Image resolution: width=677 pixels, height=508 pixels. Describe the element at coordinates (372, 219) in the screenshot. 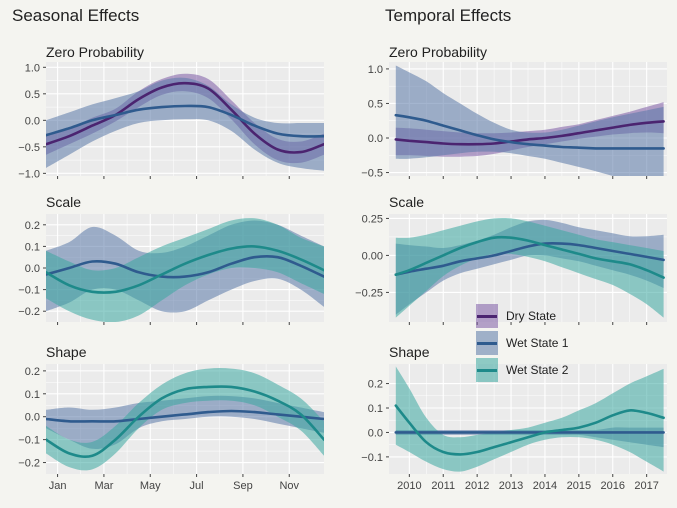

I see `y-tick-label: 0.25` at that location.